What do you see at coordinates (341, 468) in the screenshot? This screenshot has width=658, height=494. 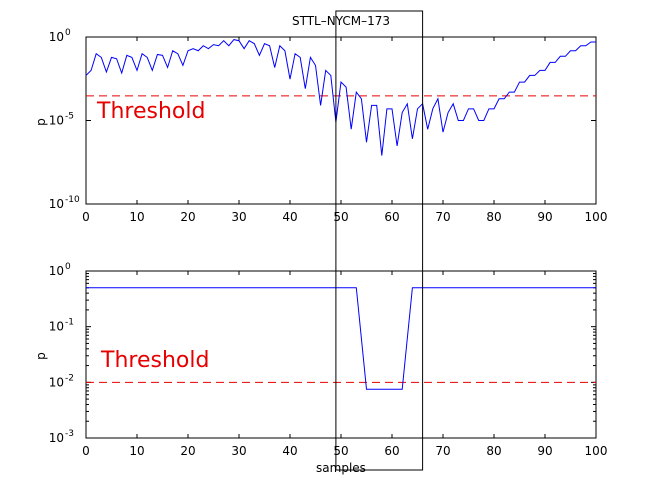 I see `x-axis-label-bottom: samples` at bounding box center [341, 468].